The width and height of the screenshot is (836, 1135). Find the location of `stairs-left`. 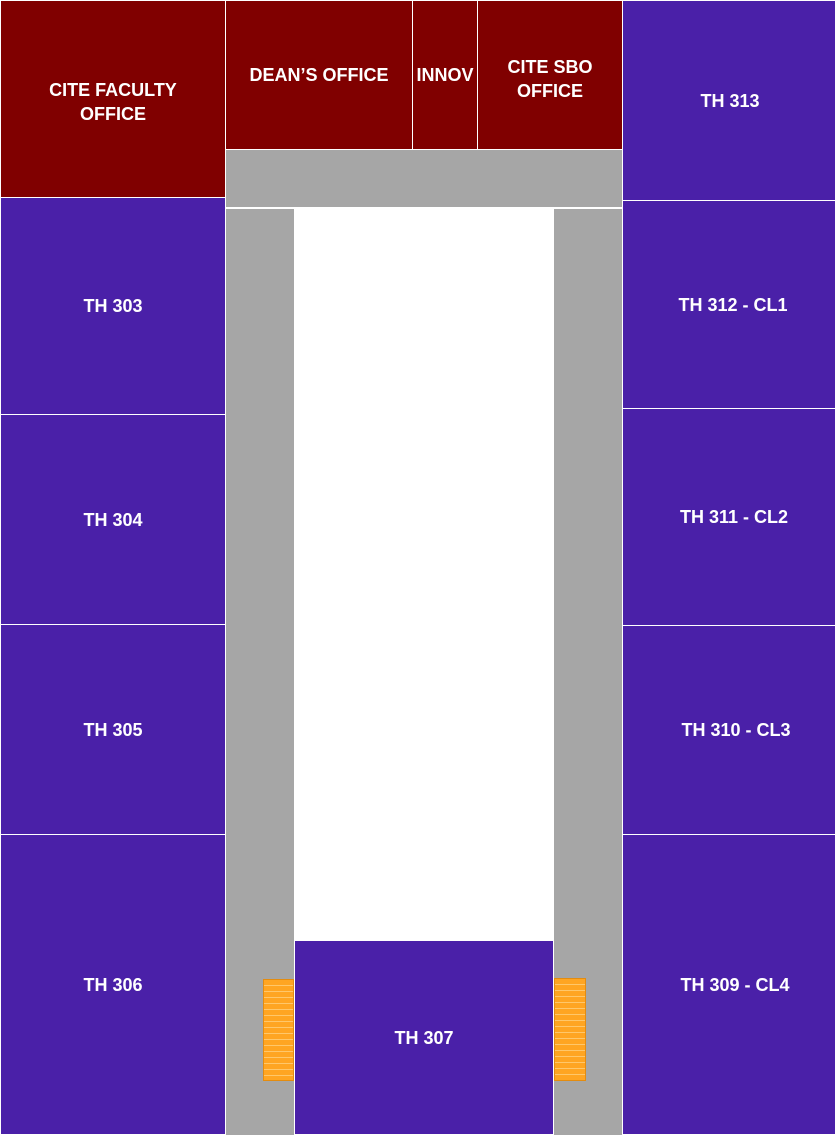

stairs-left is located at coordinates (278, 1030).